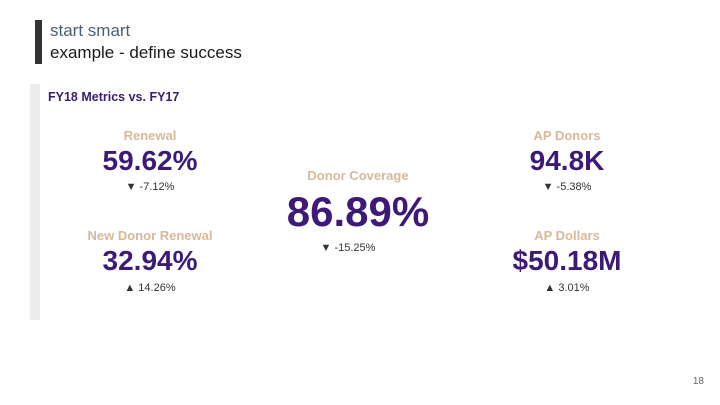  What do you see at coordinates (567, 260) in the screenshot?
I see `ap-dollars-value: $50.18M` at bounding box center [567, 260].